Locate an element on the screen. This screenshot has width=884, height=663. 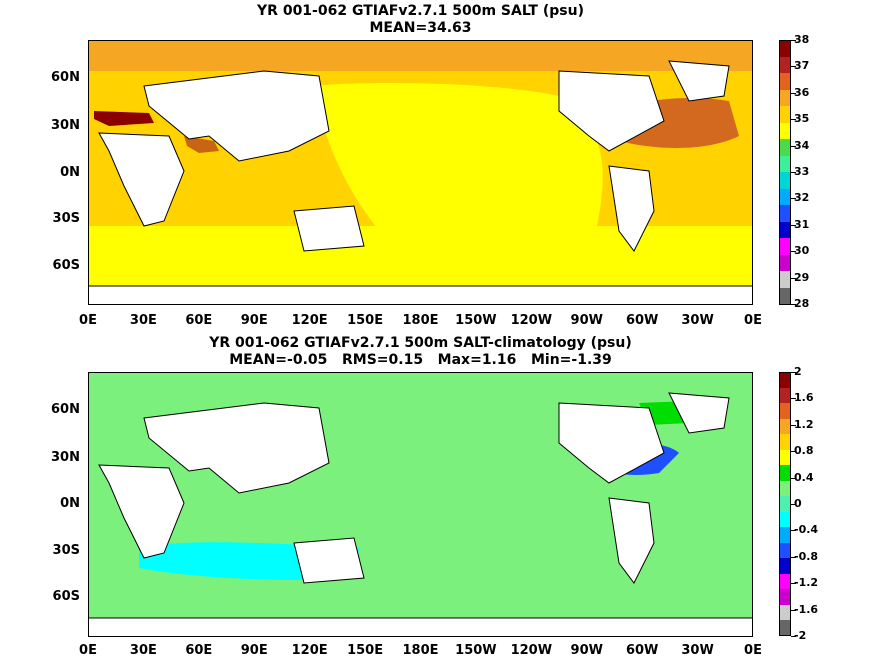
top-title-line2: MEAN=34.63 is located at coordinates (420, 28).